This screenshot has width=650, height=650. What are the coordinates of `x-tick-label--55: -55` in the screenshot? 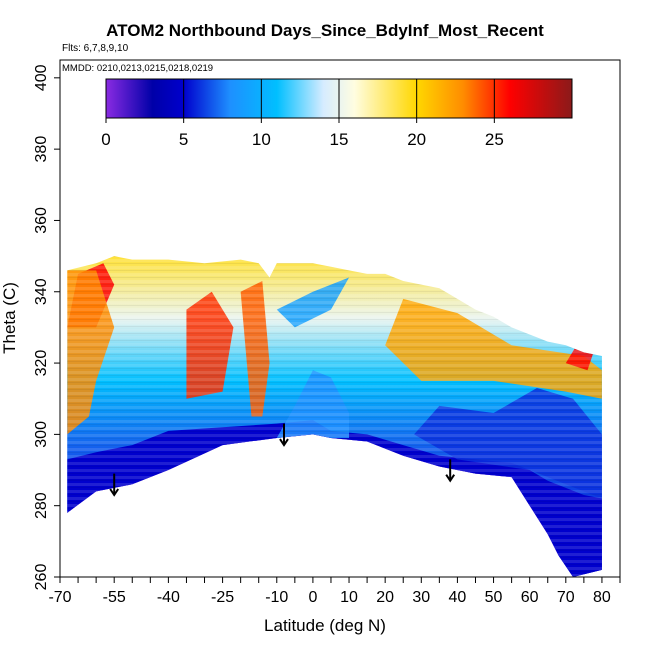 It's located at (114, 597).